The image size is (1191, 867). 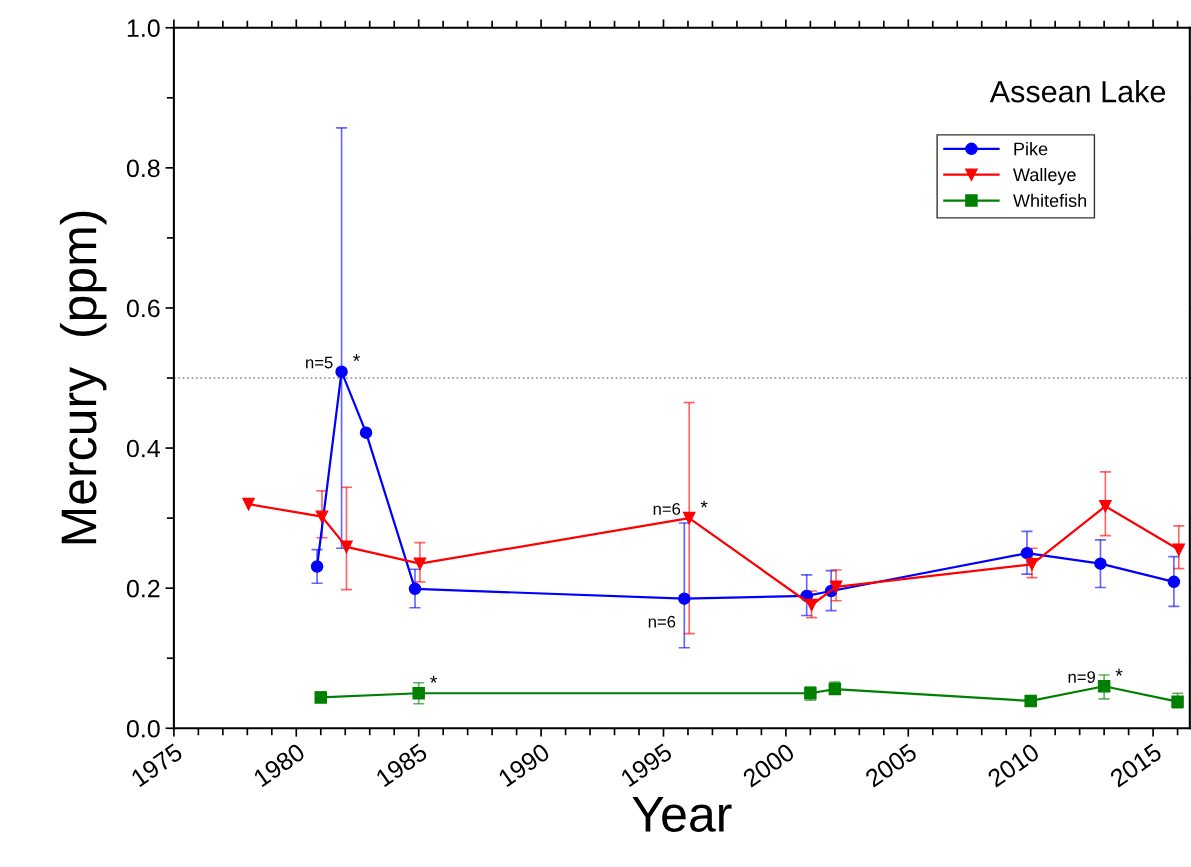 What do you see at coordinates (1031, 149) in the screenshot?
I see `legend-label: Pike` at bounding box center [1031, 149].